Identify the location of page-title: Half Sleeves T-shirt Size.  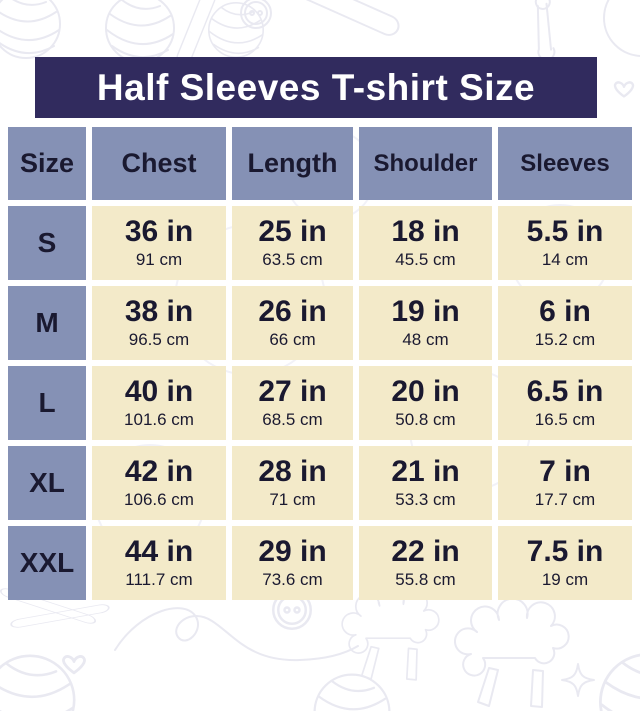
(316, 87).